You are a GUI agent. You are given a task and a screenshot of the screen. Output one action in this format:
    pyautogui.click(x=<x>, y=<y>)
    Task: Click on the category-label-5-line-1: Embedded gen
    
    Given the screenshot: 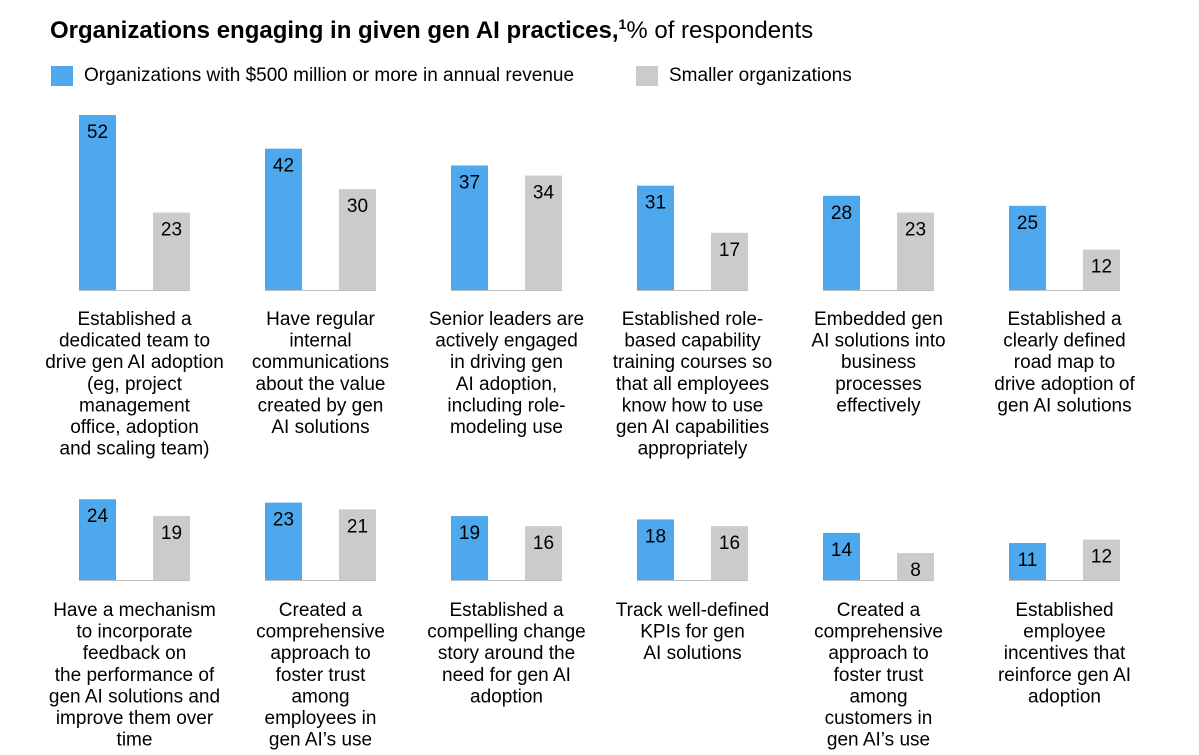 What is the action you would take?
    pyautogui.click(x=878, y=319)
    